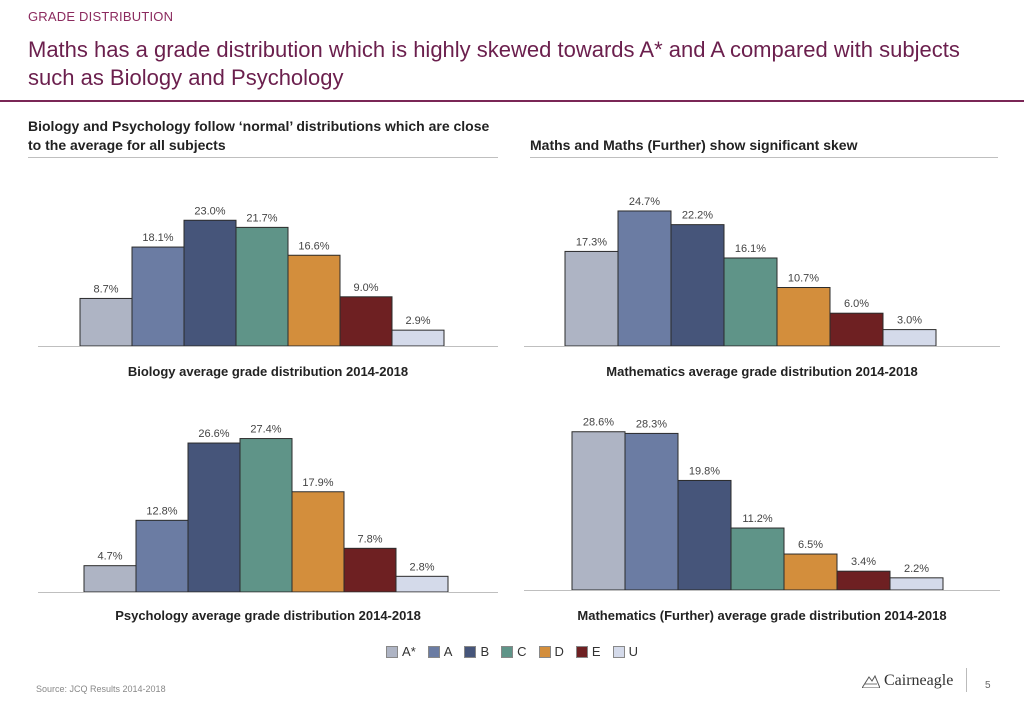  What do you see at coordinates (365, 288) in the screenshot?
I see `data-label: 9.0%` at bounding box center [365, 288].